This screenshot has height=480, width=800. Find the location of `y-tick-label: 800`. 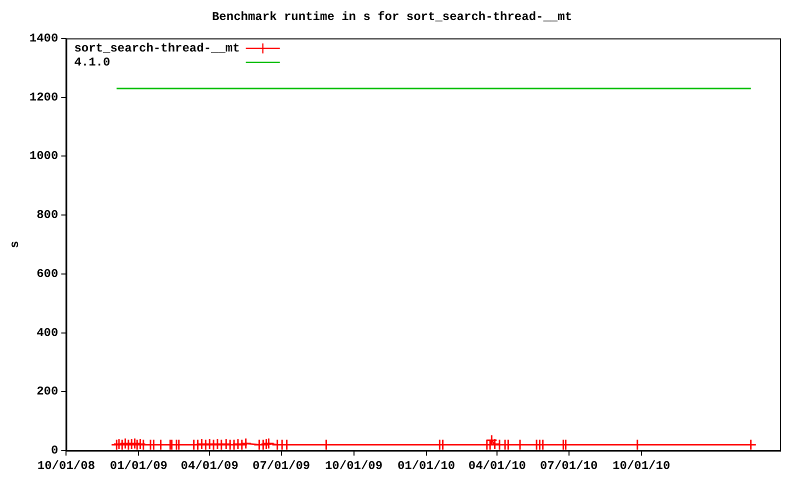

y-tick-label: 800 is located at coordinates (47, 215).